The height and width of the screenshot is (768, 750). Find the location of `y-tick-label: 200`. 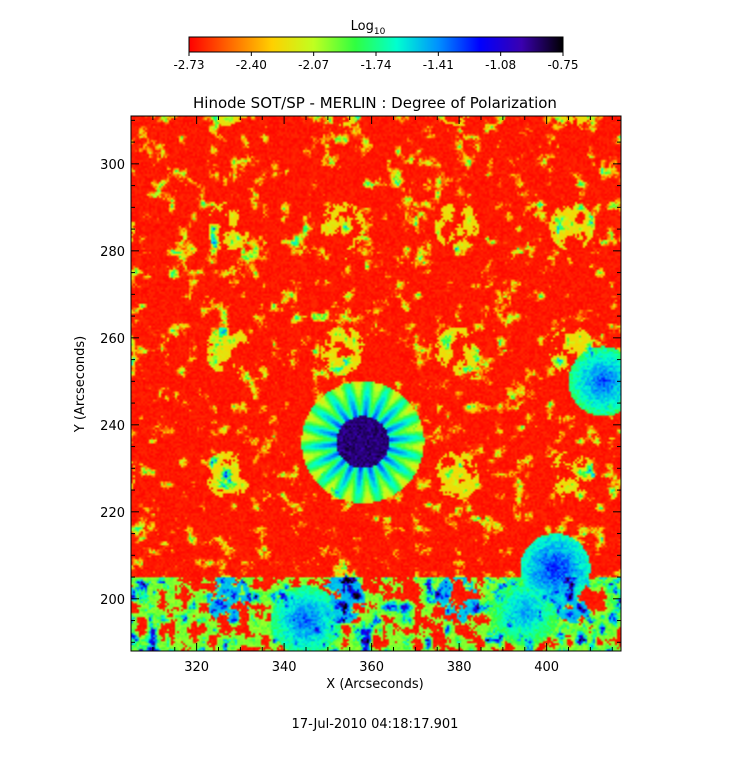

y-tick-label: 200 is located at coordinates (112, 600).